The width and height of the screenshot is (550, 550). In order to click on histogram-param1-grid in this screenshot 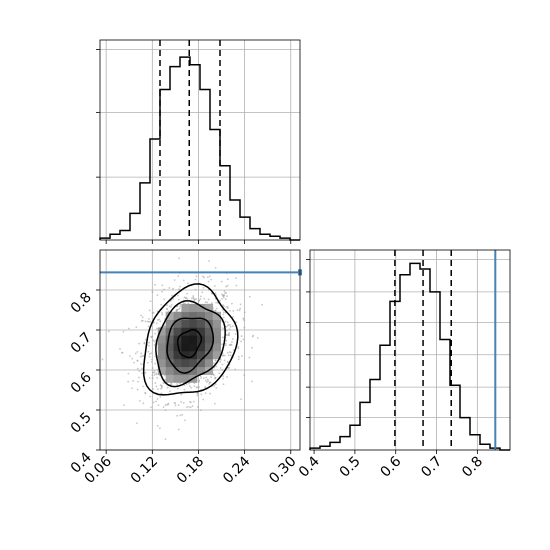, I will do `click(200, 140)`.